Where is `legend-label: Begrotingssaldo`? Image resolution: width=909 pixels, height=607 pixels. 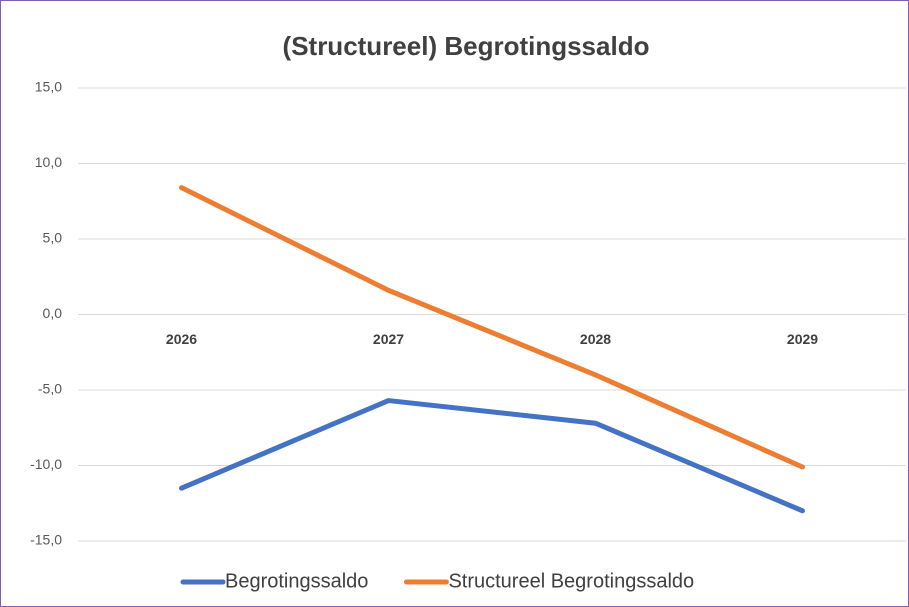 legend-label: Begrotingssaldo is located at coordinates (296, 581).